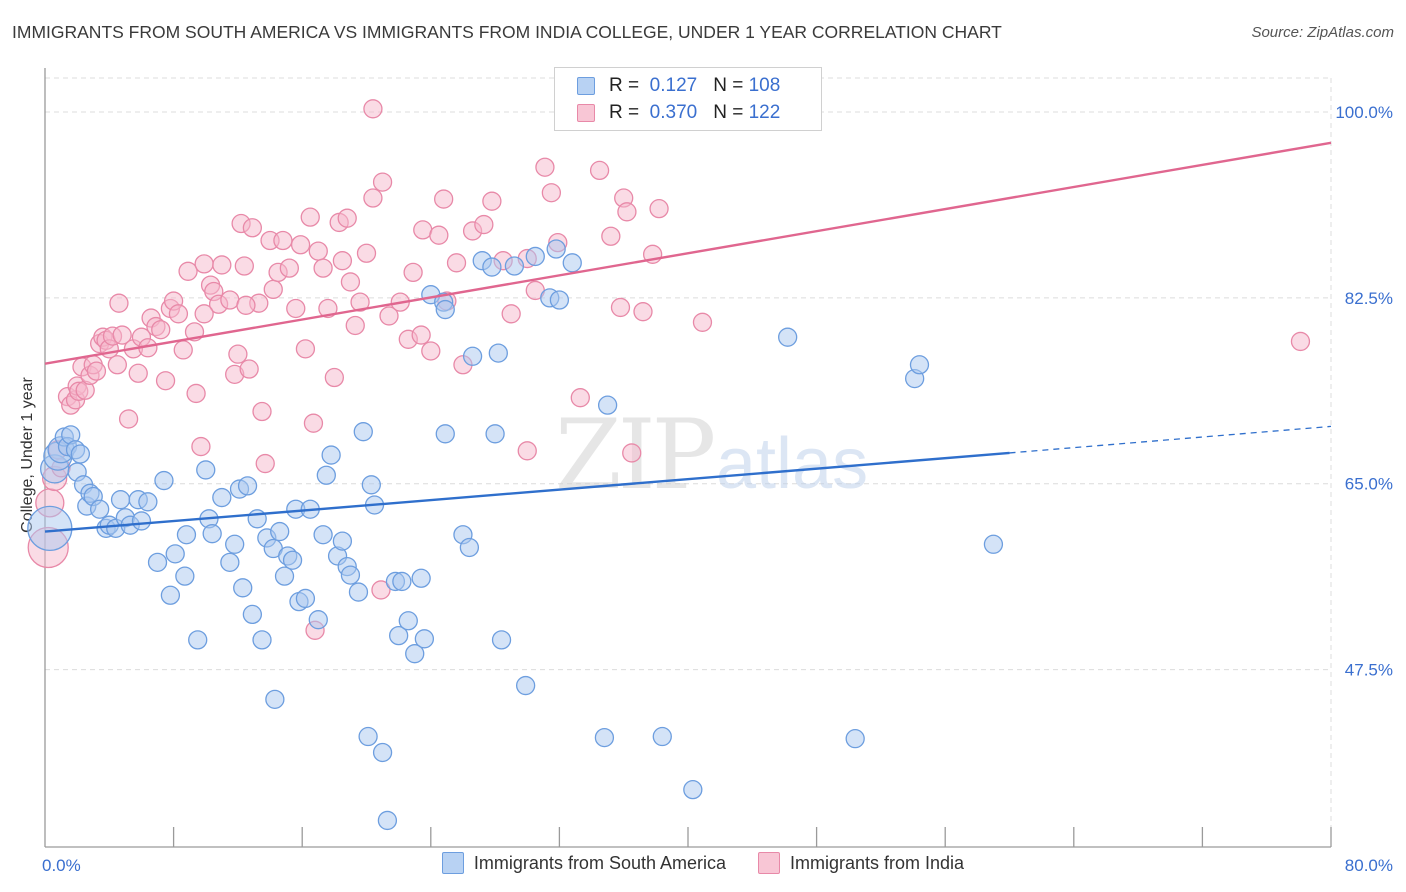 This screenshot has height=892, width=1406. What do you see at coordinates (1170, 439) in the screenshot?
I see `south-america-trend-extension` at bounding box center [1170, 439].